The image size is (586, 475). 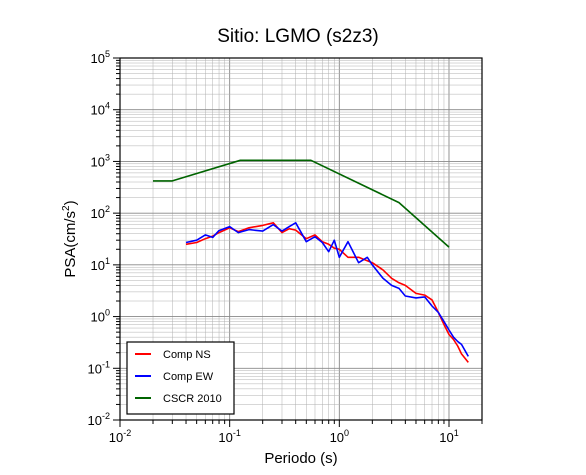 What do you see at coordinates (66, 208) in the screenshot?
I see `y-axis-label-superscript: 2` at bounding box center [66, 208].